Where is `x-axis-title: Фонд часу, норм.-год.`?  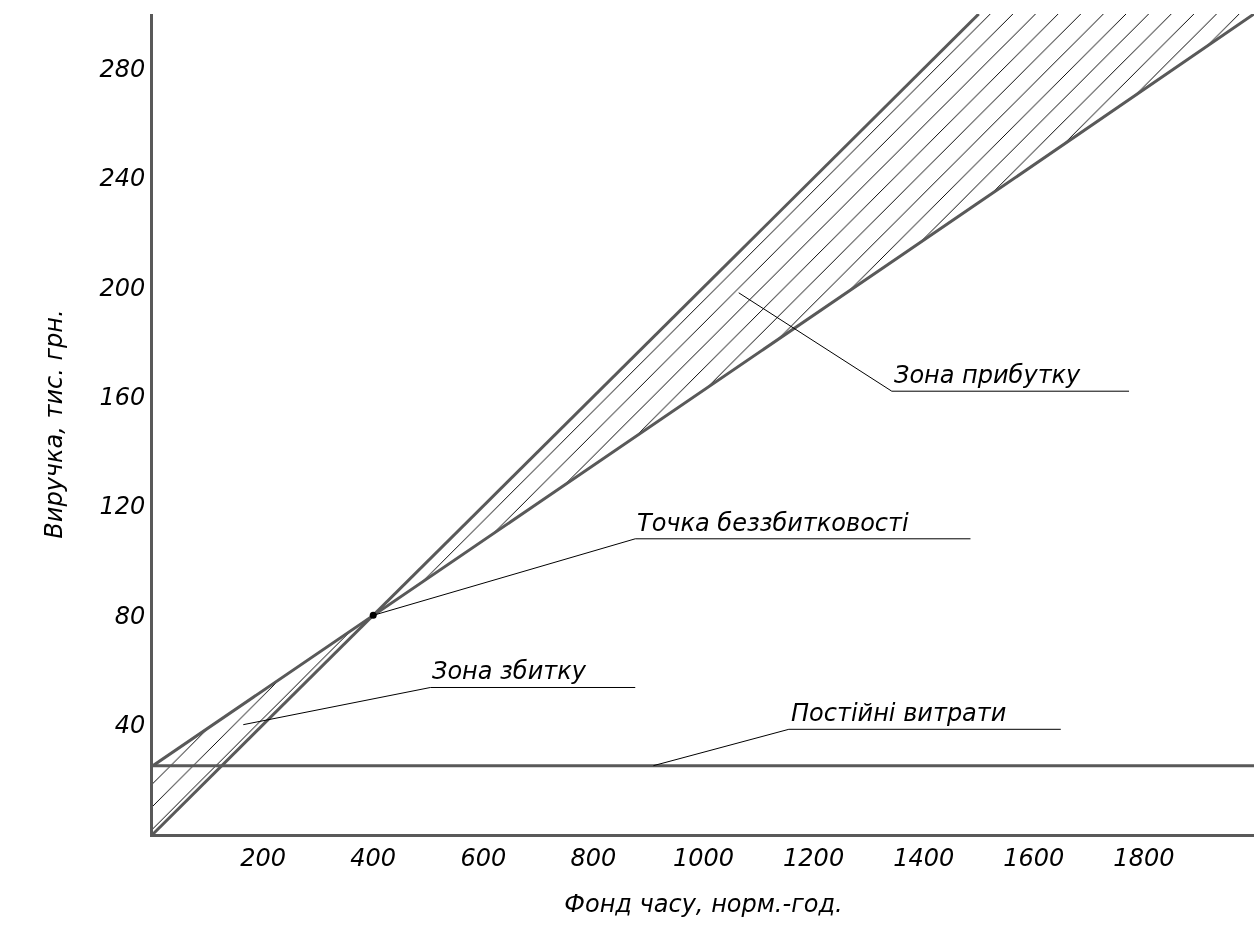
x-axis-title: Фонд часу, норм.-год. is located at coordinates (703, 904).